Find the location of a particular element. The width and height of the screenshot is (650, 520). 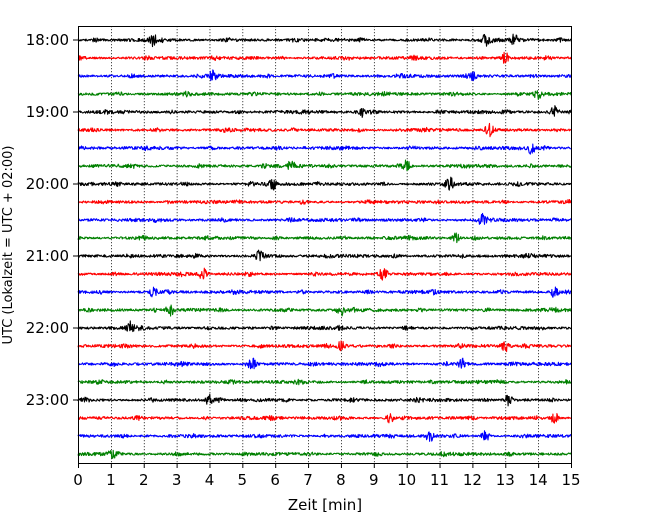

x-tick-label: 1 is located at coordinates (111, 480).